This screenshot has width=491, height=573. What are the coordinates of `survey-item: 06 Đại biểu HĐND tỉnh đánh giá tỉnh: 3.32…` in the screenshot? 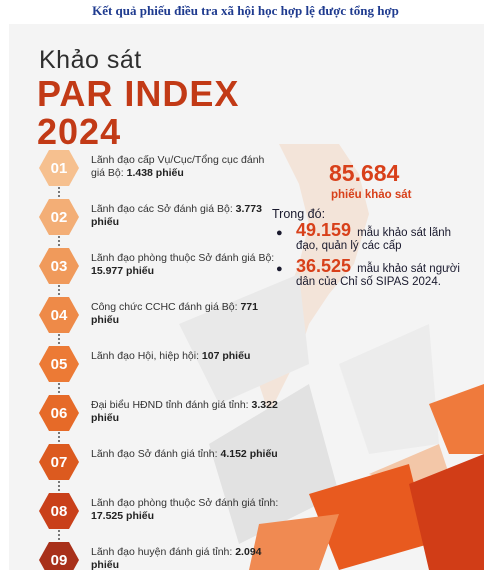 It's located at (158, 413).